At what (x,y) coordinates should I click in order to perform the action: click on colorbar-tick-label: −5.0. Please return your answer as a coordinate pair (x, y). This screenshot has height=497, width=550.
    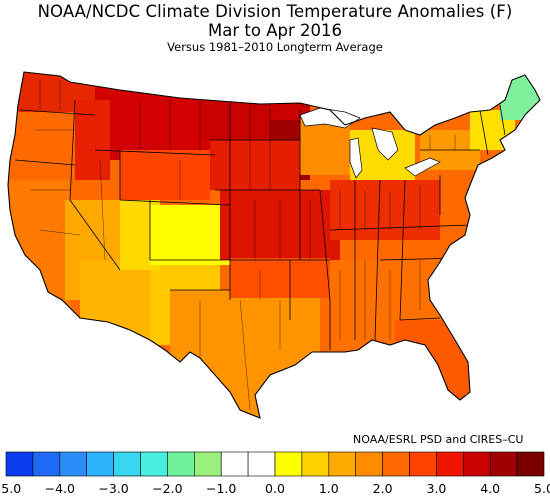
    Looking at the image, I should click on (11, 488).